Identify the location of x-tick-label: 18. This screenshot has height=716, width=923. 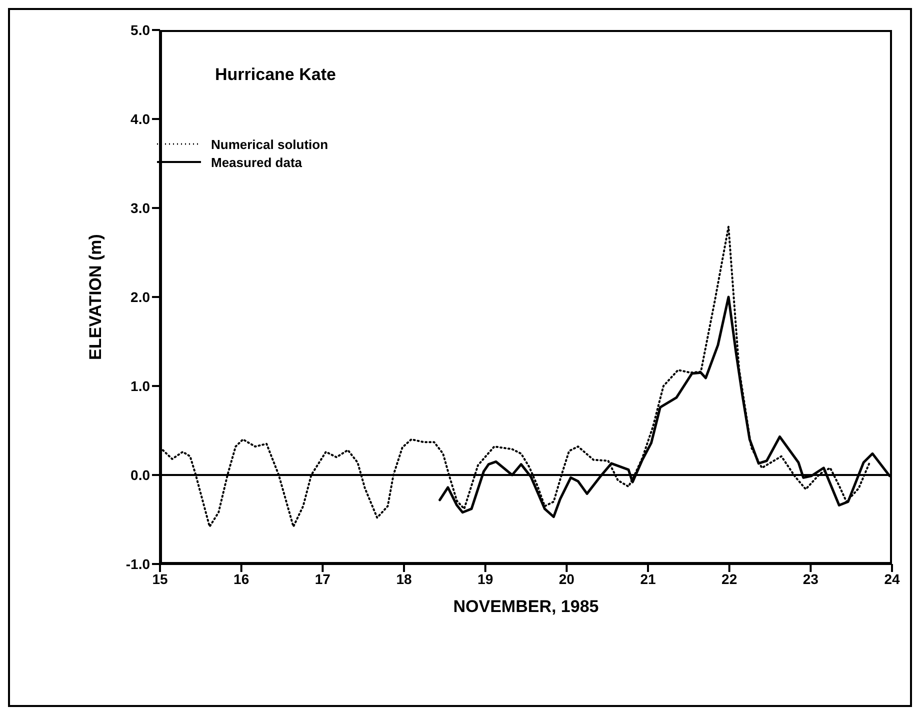
(404, 578).